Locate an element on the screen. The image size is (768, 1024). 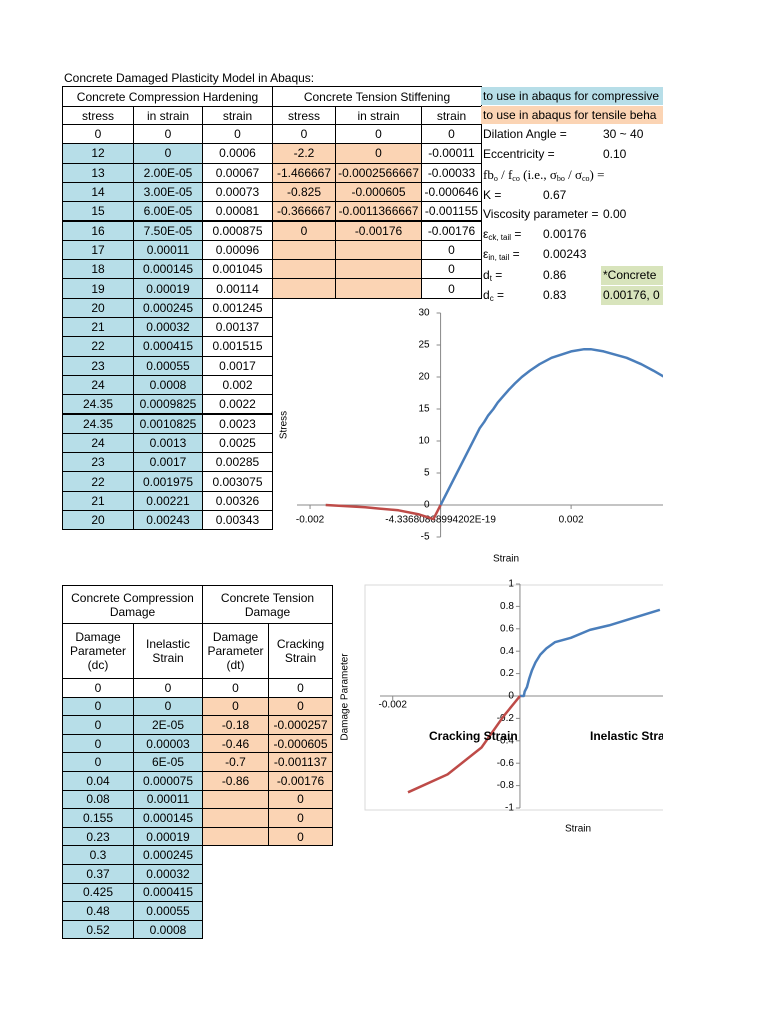
note-compressive: to use in abaqus for compressive is located at coordinates (572, 96).